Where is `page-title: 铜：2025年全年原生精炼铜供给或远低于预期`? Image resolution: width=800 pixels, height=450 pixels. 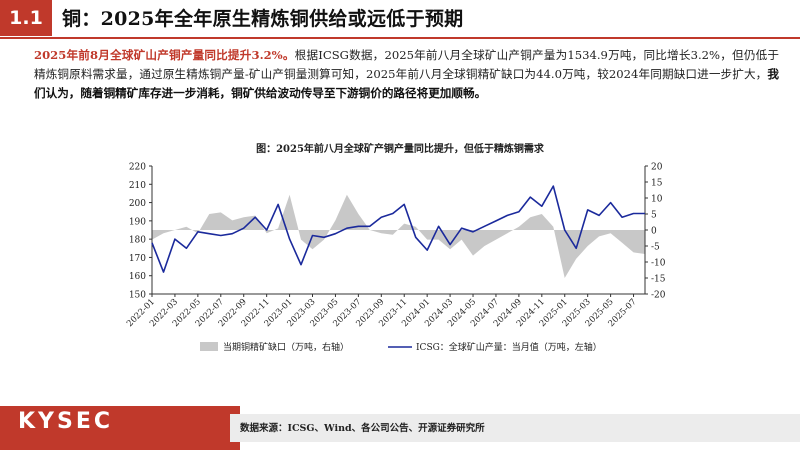 page-title: 铜：2025年全年原生精炼铜供给或远低于预期 is located at coordinates (263, 19).